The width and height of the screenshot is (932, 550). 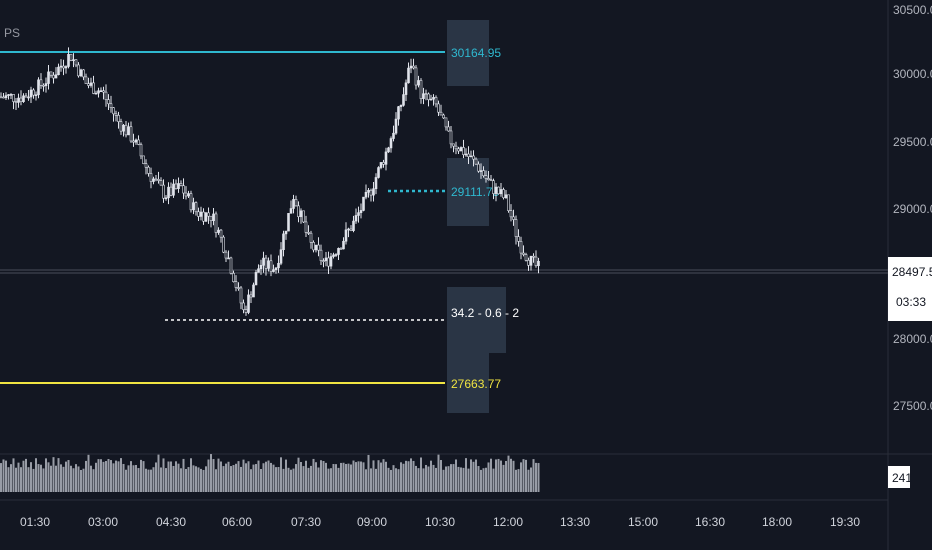 What do you see at coordinates (171, 522) in the screenshot?
I see `time-tick: 04:30` at bounding box center [171, 522].